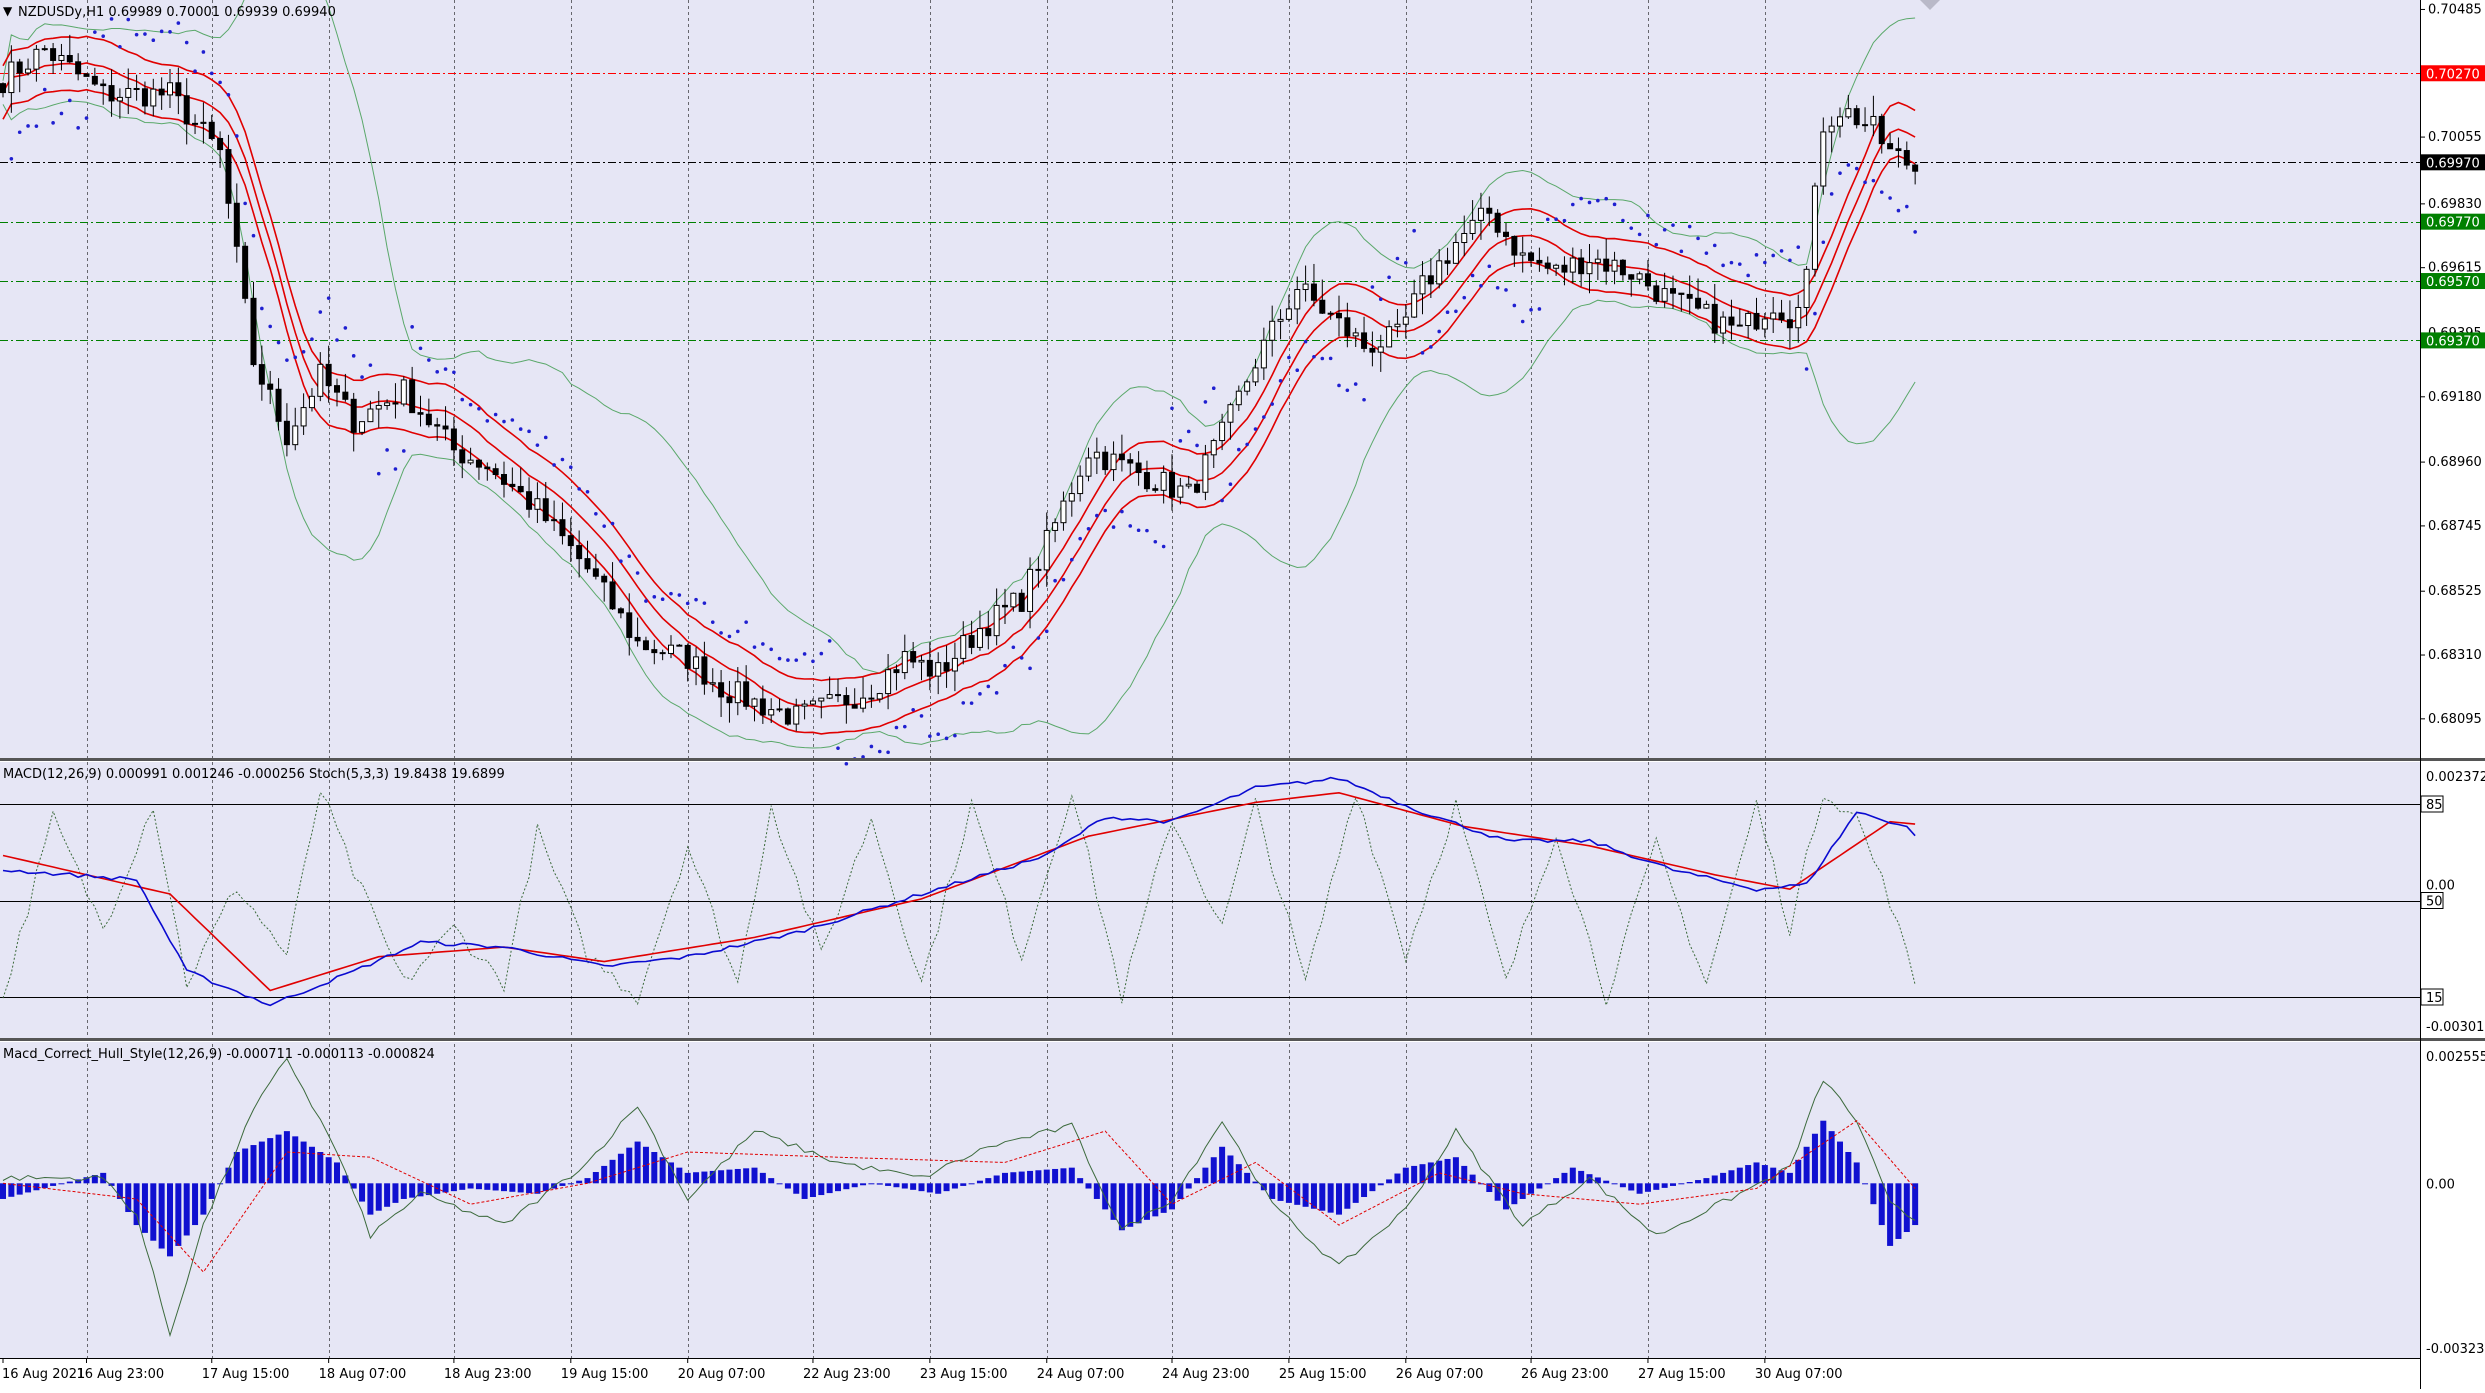  I want to click on hull-axis: 0.002555 0.00 -0.003233, so click(2455, 1203).